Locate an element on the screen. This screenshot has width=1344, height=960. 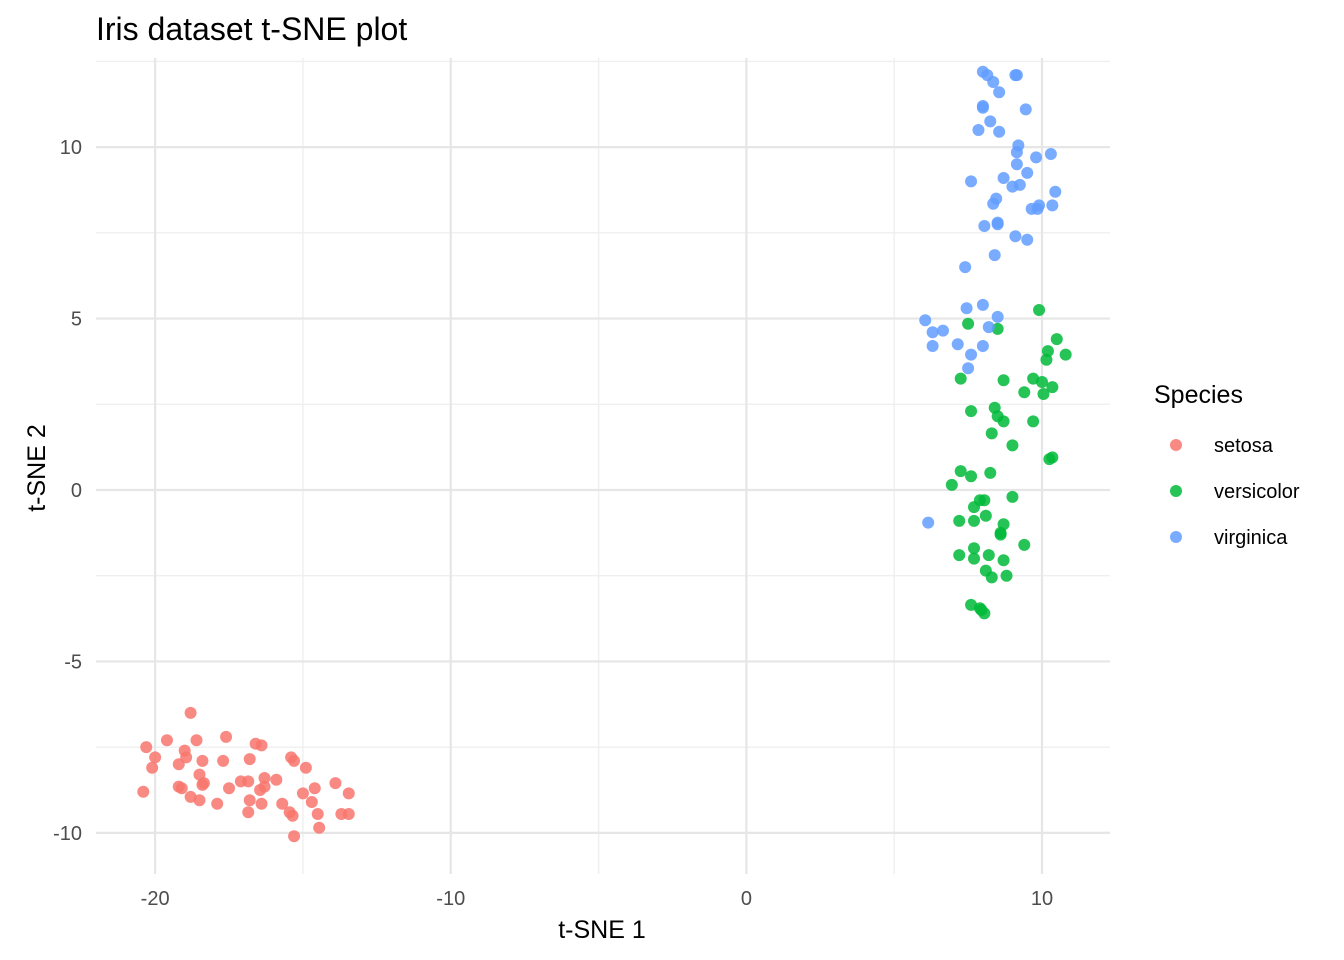
legend-key-setosa is located at coordinates (1176, 445).